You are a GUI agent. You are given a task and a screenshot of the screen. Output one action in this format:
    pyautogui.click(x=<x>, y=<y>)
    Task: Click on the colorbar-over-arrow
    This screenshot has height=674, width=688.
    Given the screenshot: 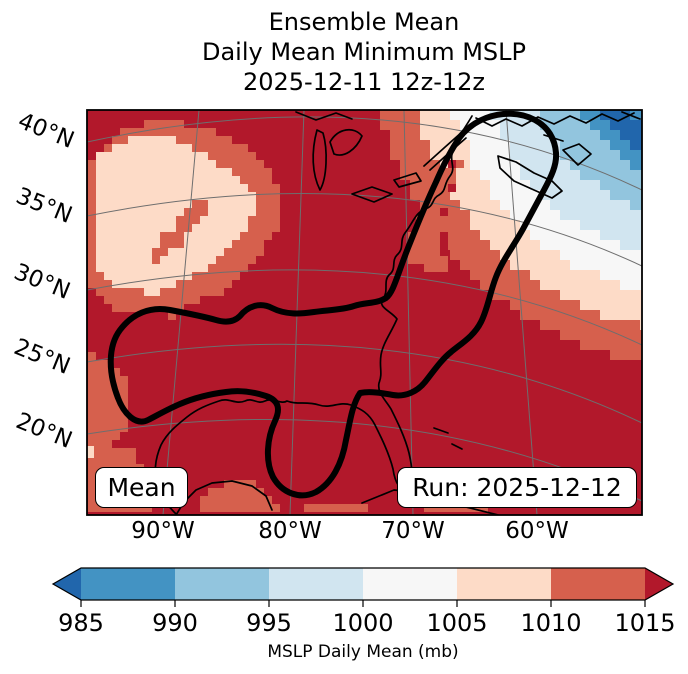 What is the action you would take?
    pyautogui.click(x=659, y=584)
    